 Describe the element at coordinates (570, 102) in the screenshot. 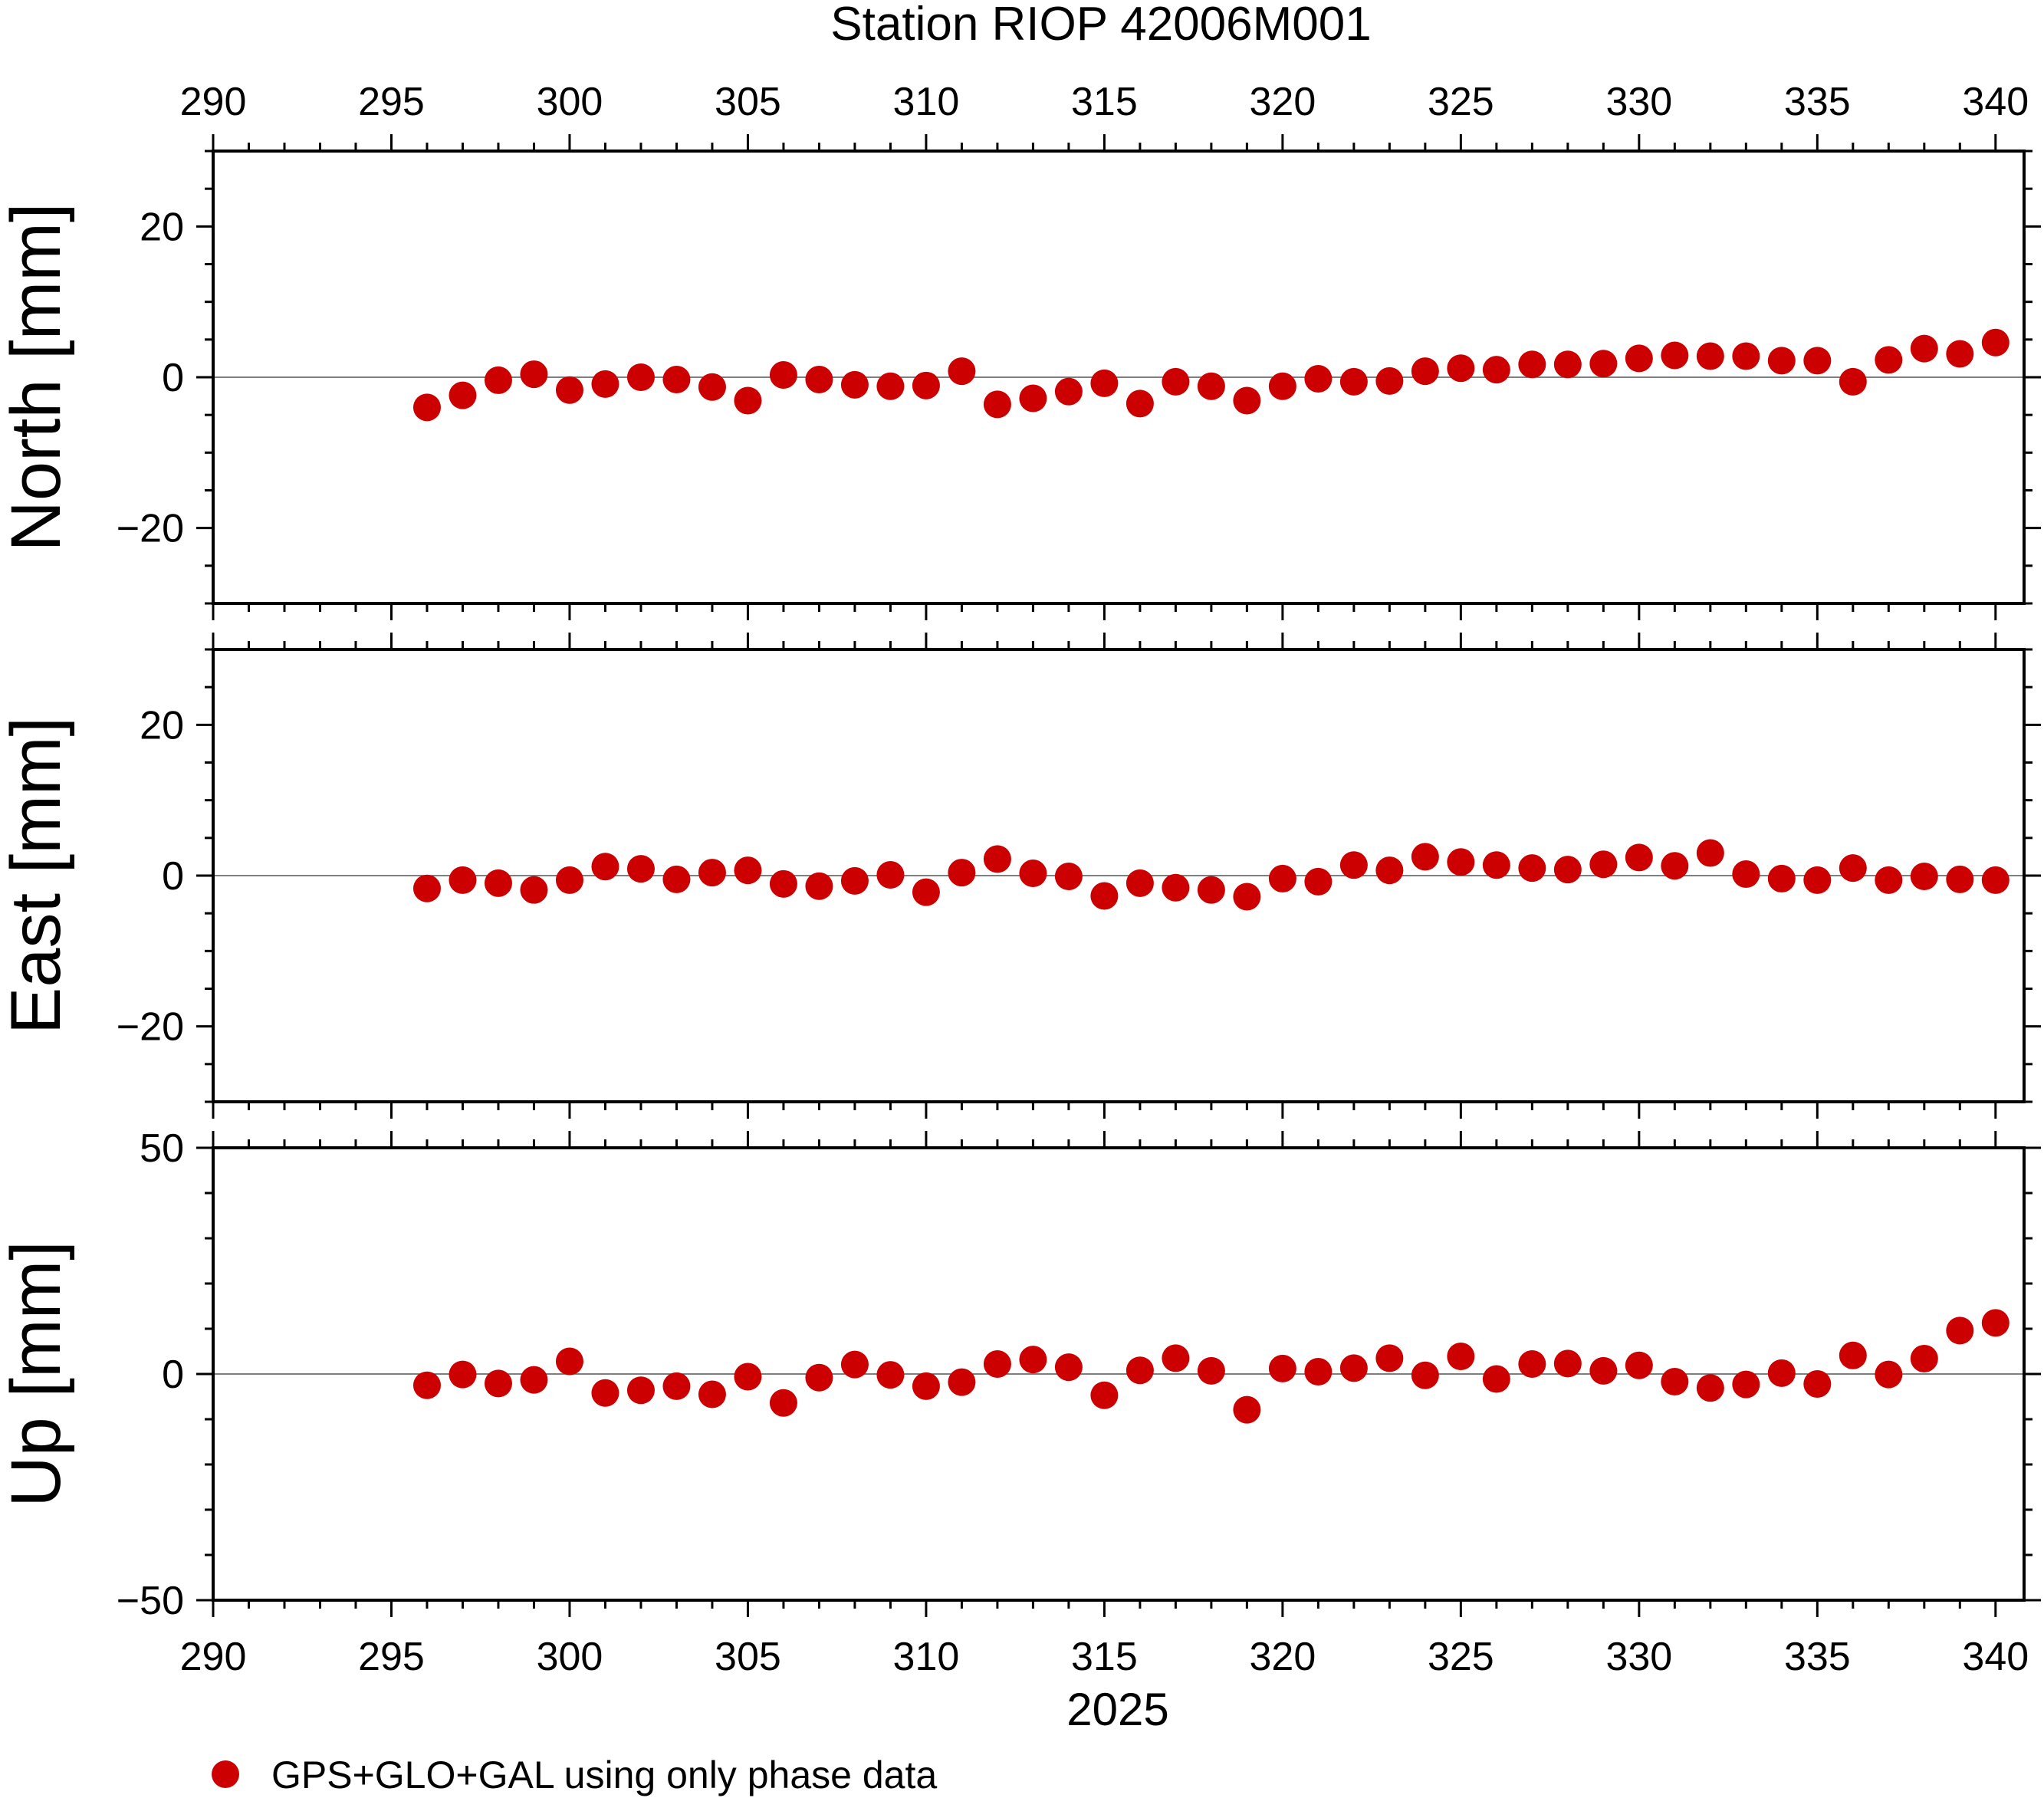

I see `top-x-tick-label: 300` at that location.